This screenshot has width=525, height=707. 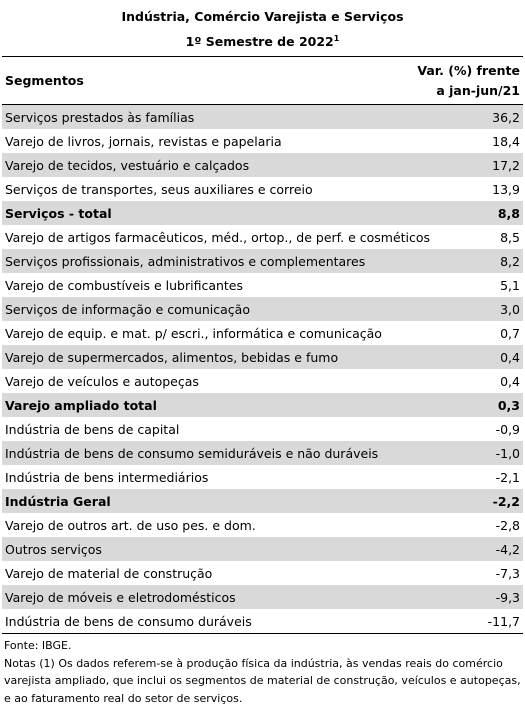 I want to click on value-cell: 8,2, so click(x=510, y=261).